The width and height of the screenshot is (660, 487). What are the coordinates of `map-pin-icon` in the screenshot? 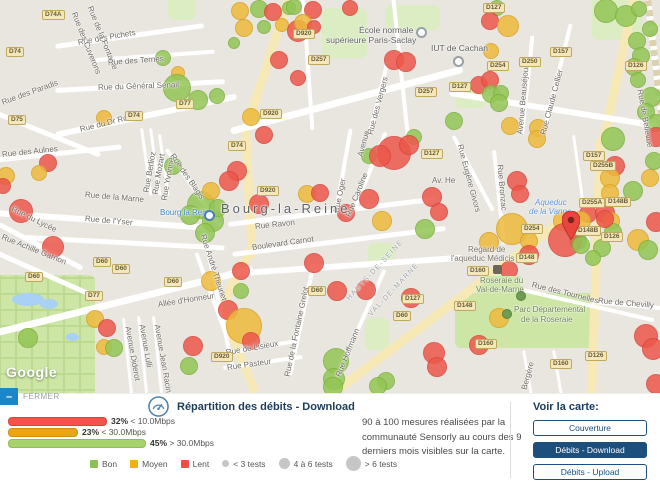 It's located at (571, 225).